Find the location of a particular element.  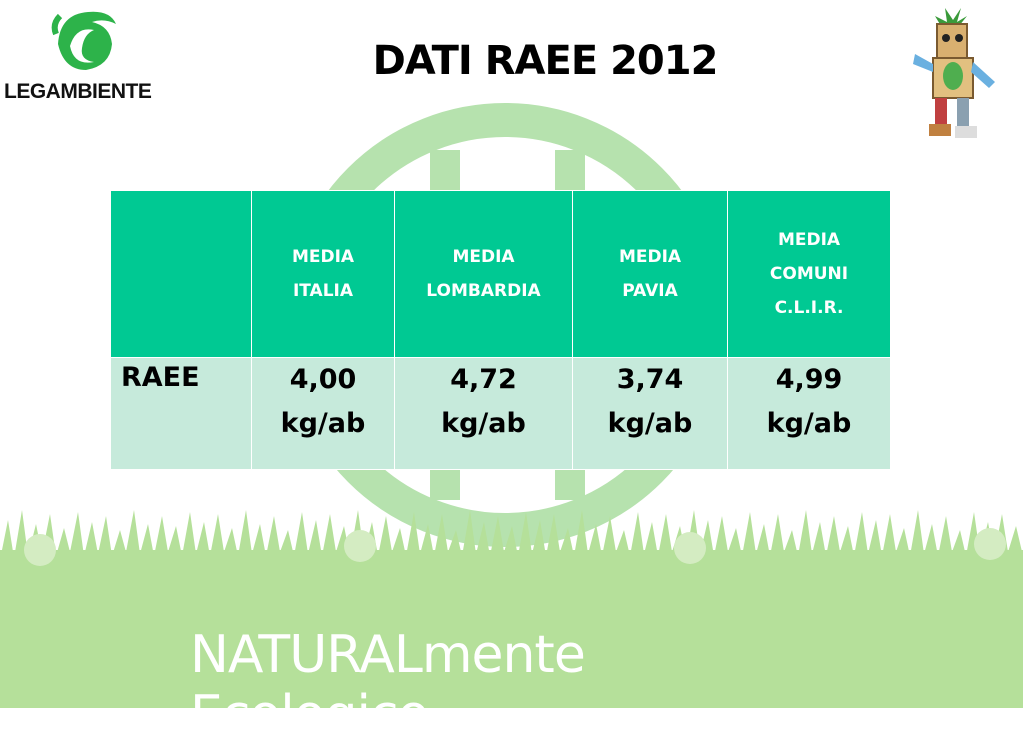

cell-media-lombardia: 4,72 kg/ab is located at coordinates (483, 413).